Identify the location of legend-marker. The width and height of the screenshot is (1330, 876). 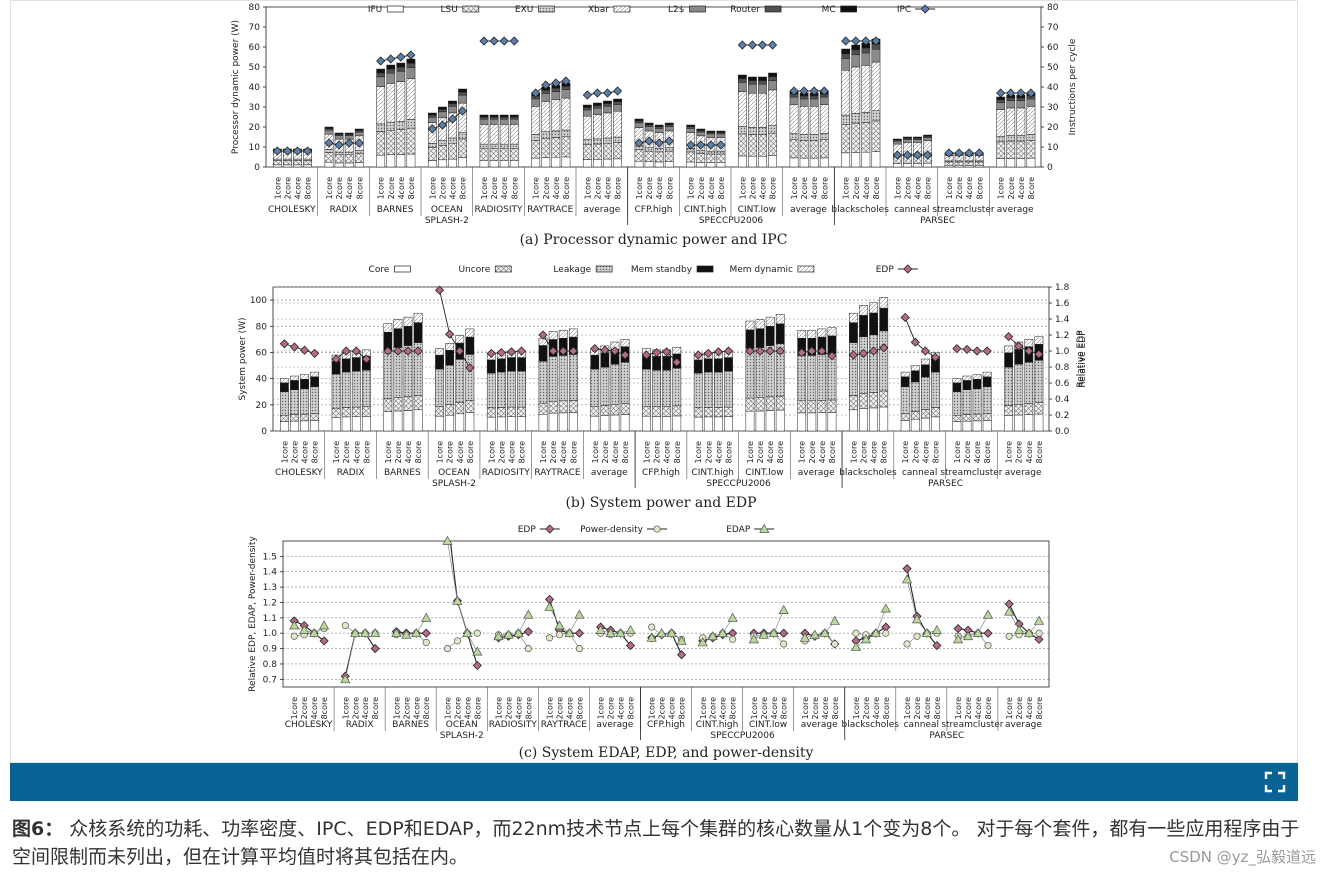
(550, 529).